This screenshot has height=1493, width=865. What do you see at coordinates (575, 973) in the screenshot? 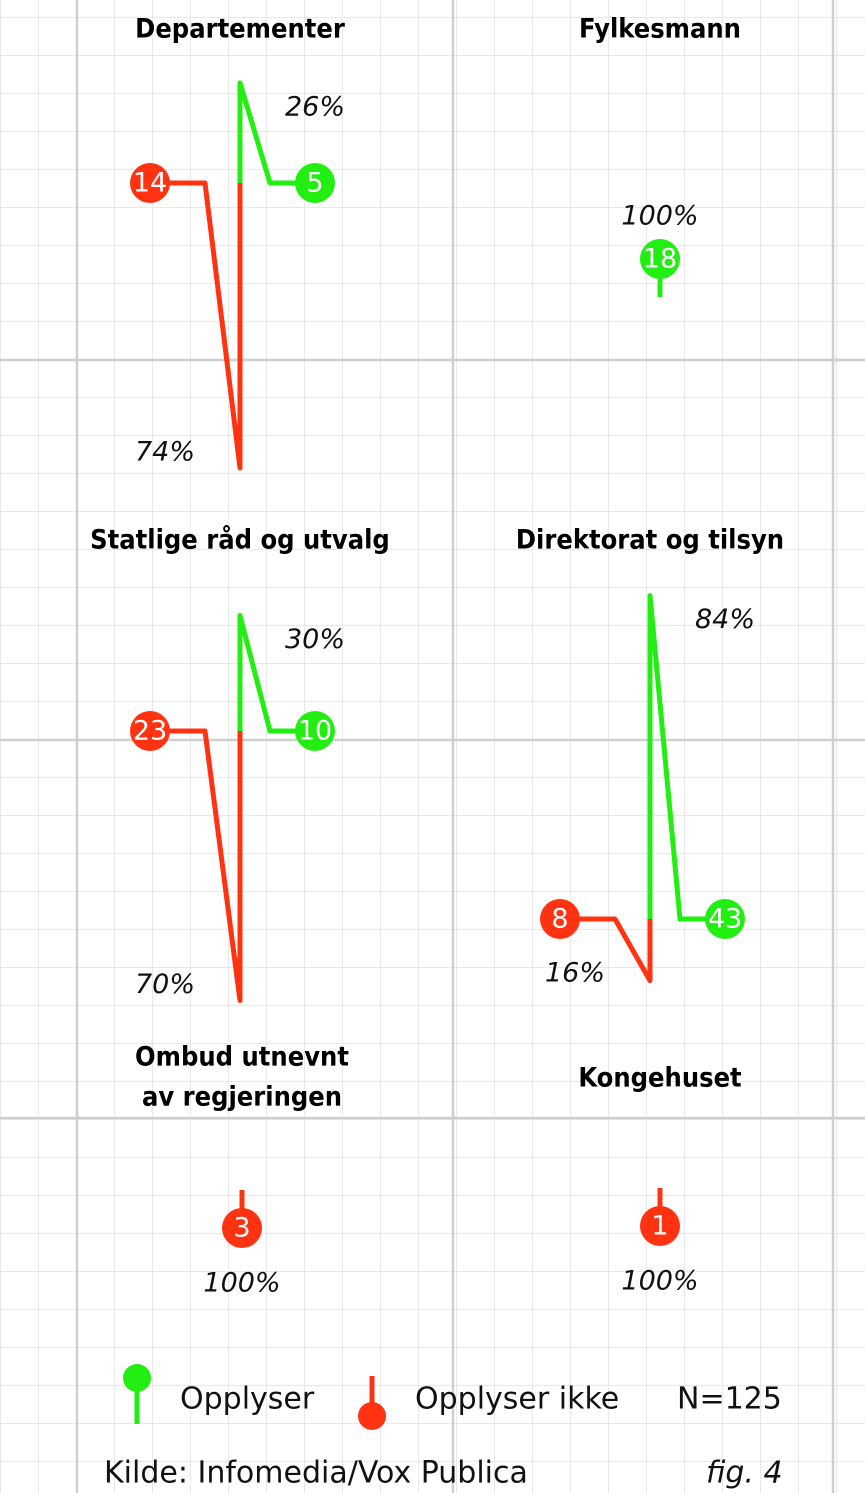
I see `percent-label: 16%` at bounding box center [575, 973].